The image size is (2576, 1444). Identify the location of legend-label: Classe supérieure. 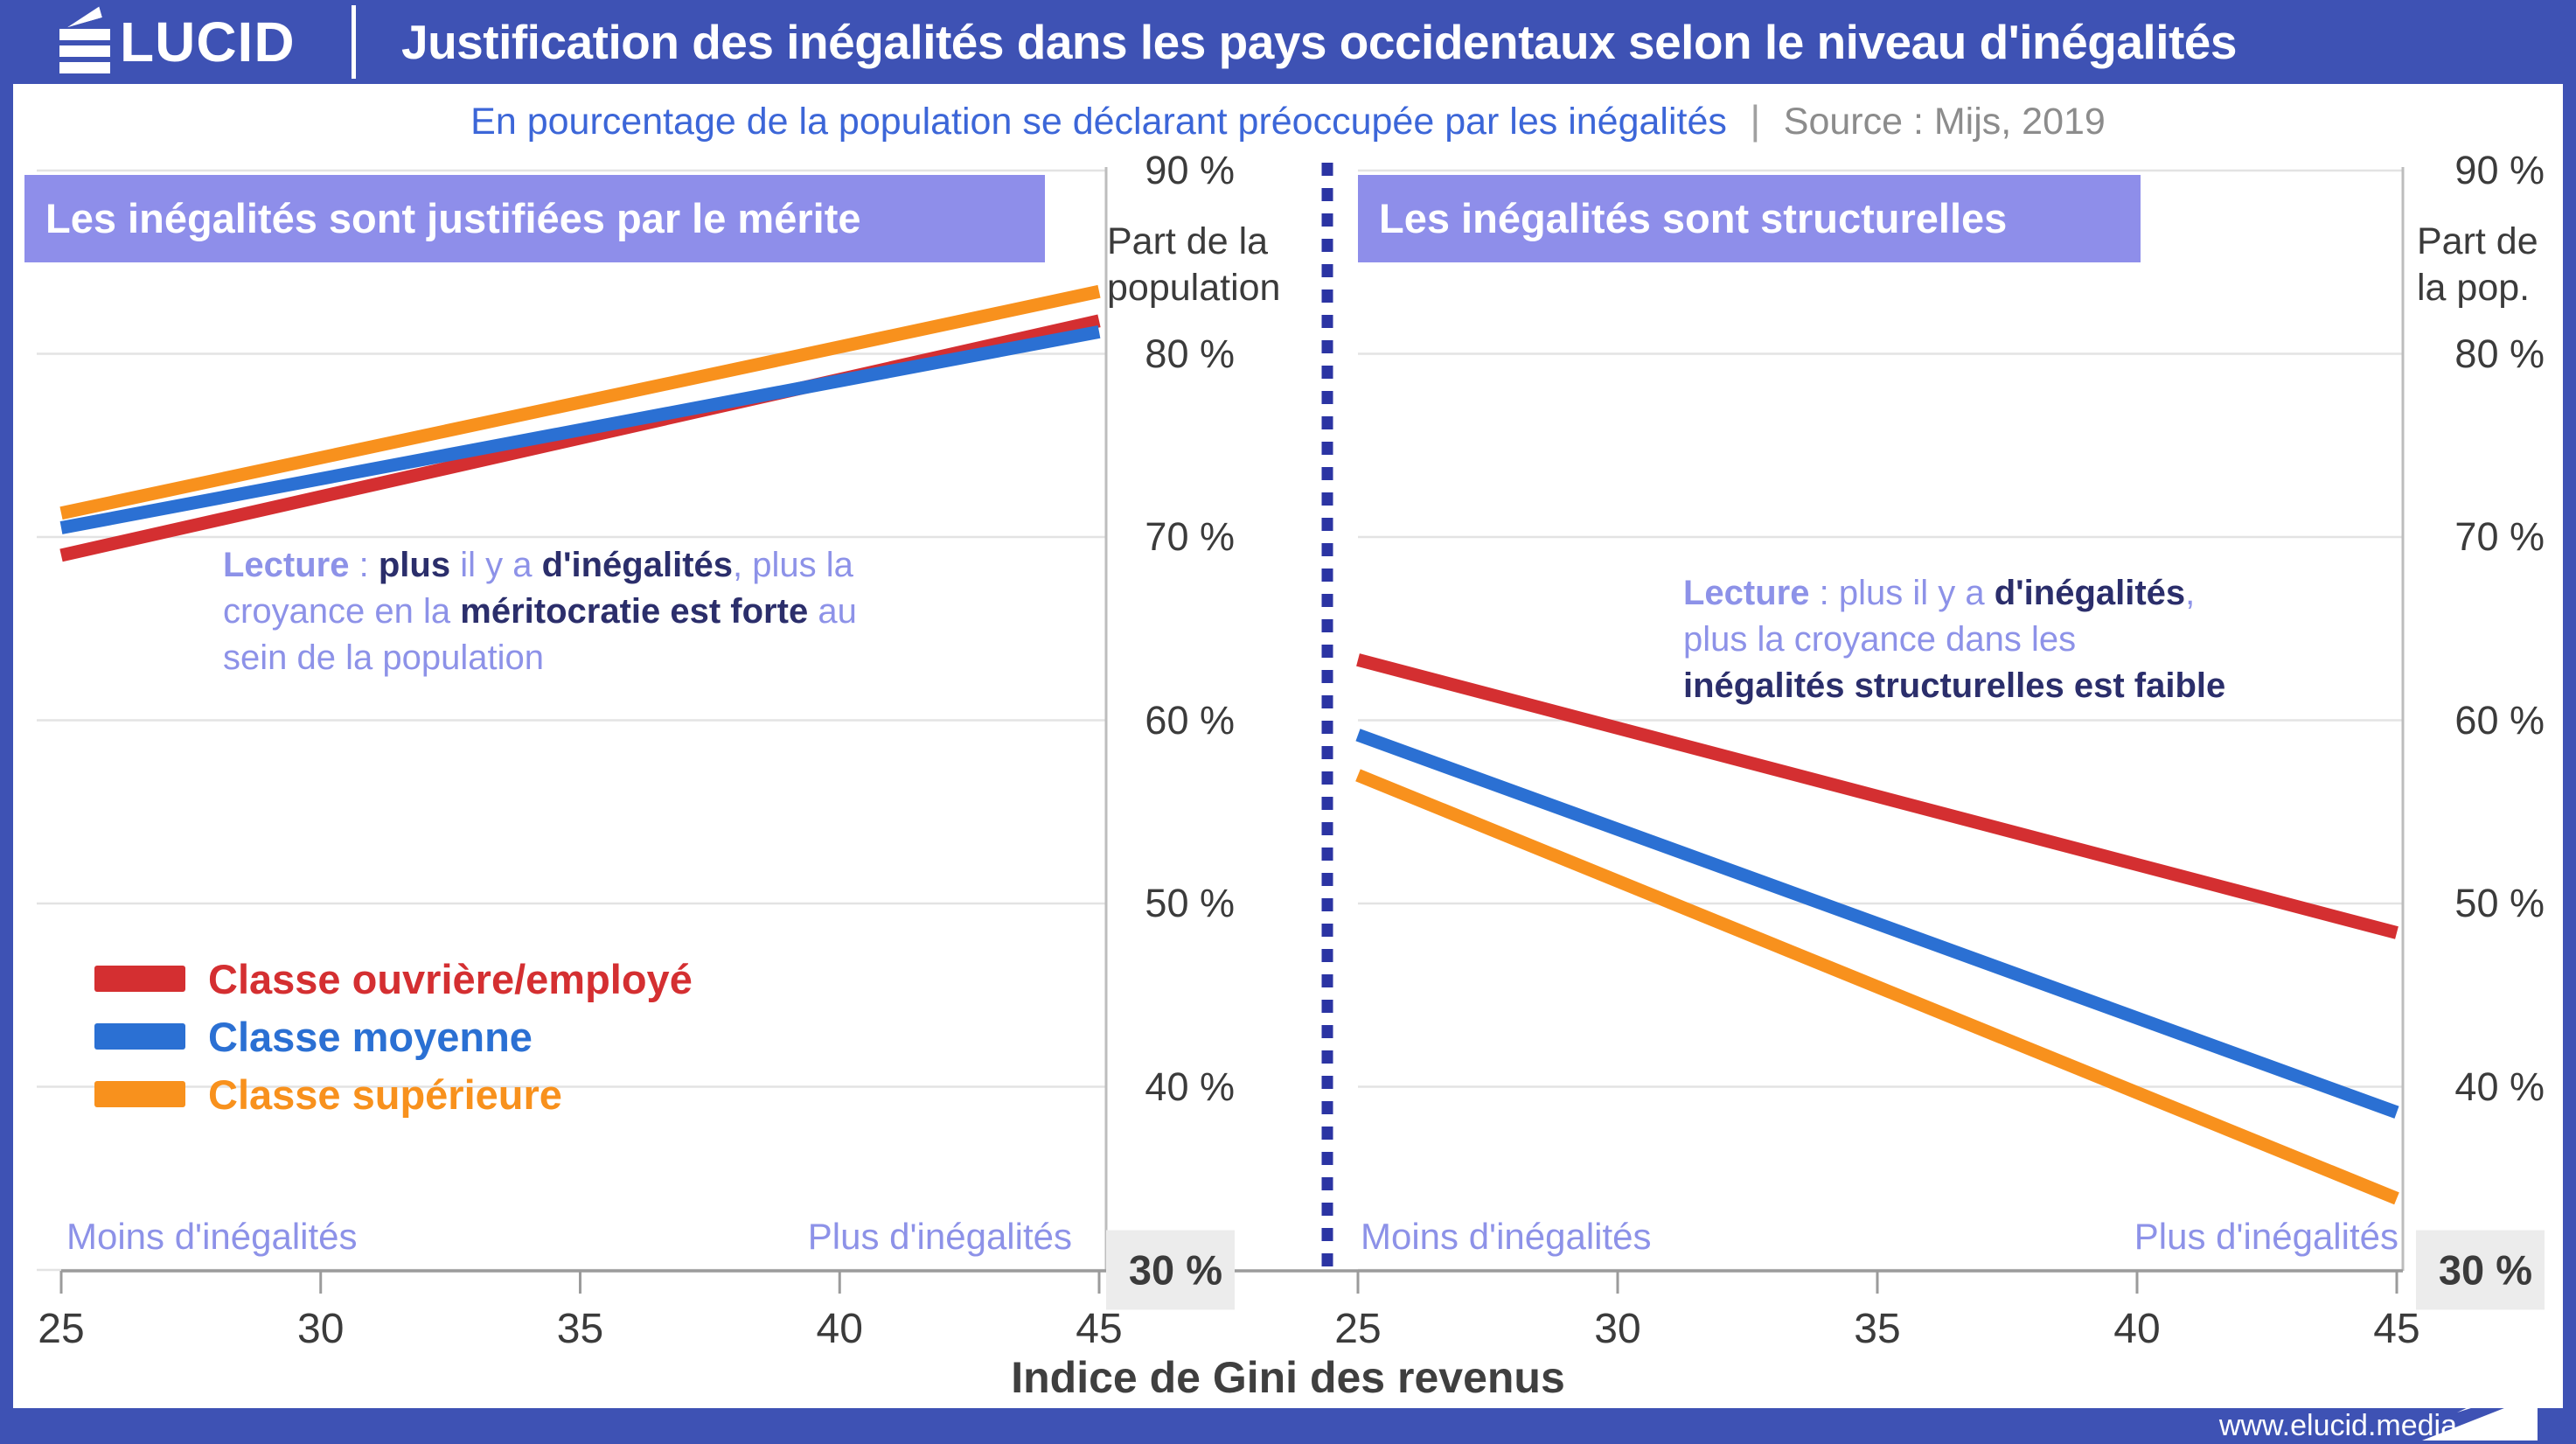
(385, 1094).